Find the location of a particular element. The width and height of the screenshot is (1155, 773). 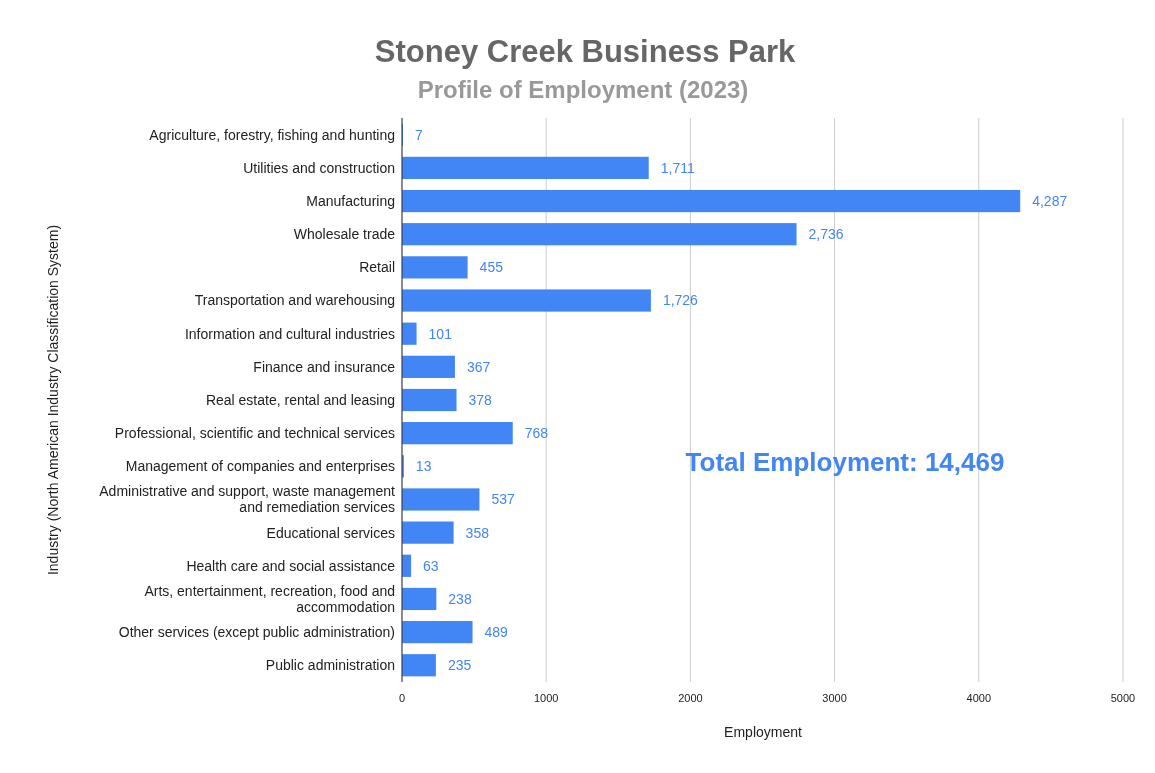

x-axis-title: Employment is located at coordinates (763, 732).